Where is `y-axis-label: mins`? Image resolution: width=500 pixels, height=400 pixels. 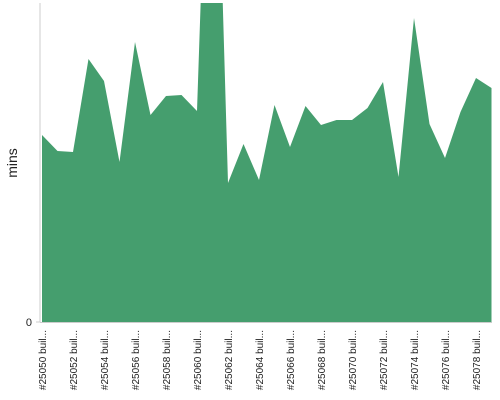
y-axis-label: mins is located at coordinates (12, 163).